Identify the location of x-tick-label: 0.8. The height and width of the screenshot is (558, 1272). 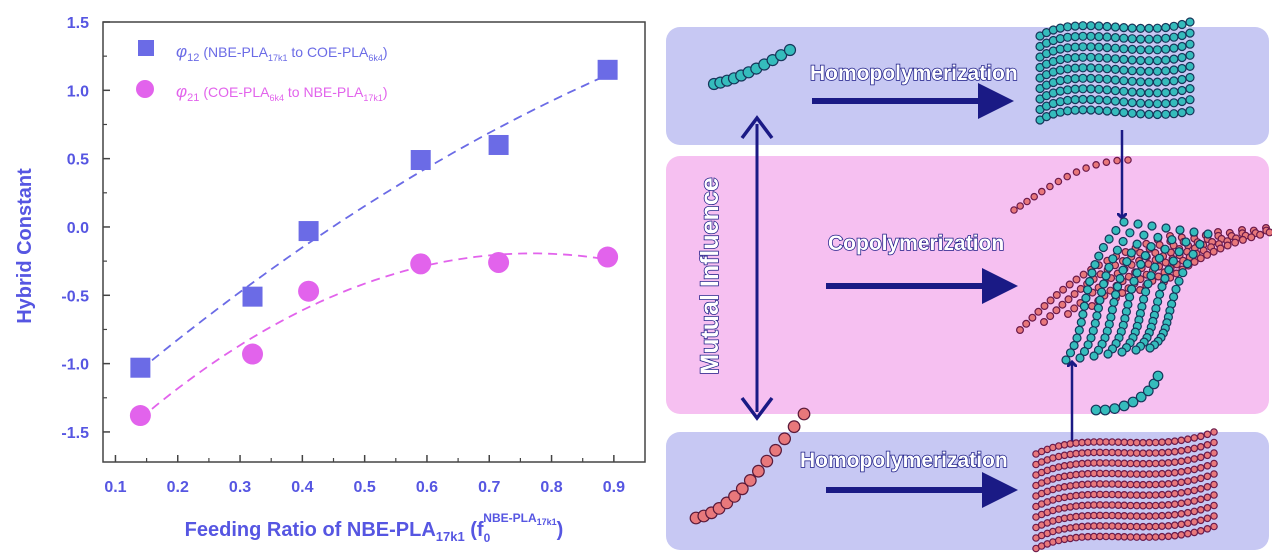
(551, 487).